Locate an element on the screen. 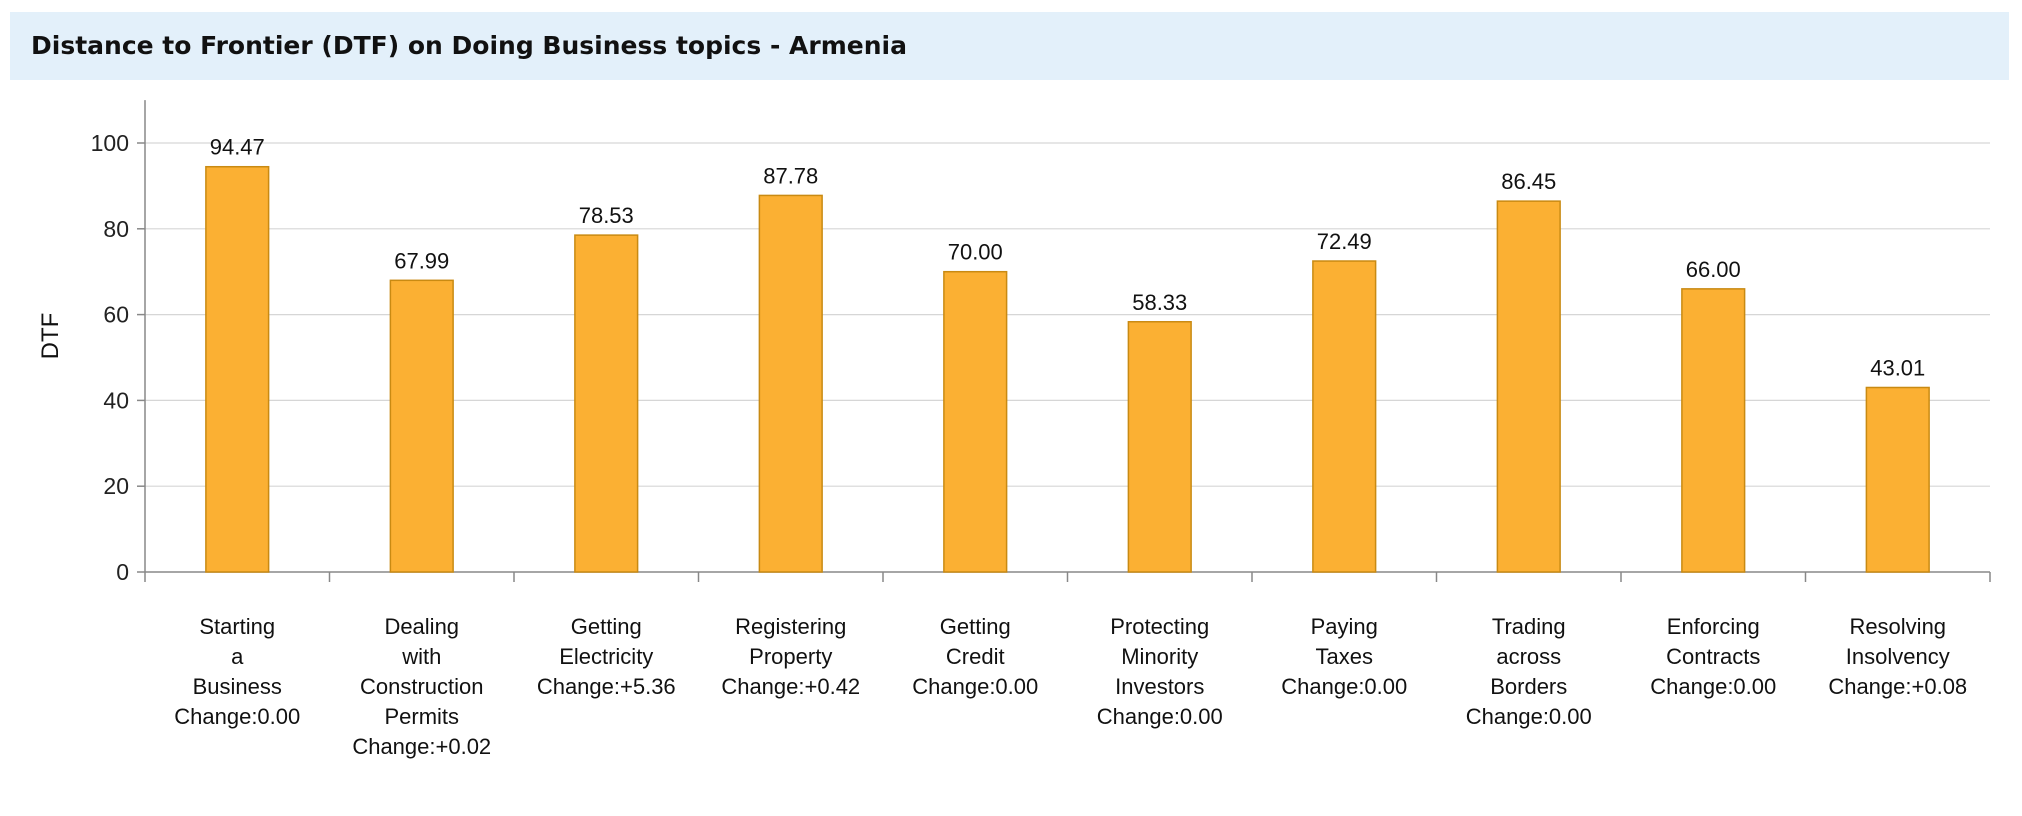 Image resolution: width=2022 pixels, height=816 pixels. x-tick-label-line: a is located at coordinates (237, 656).